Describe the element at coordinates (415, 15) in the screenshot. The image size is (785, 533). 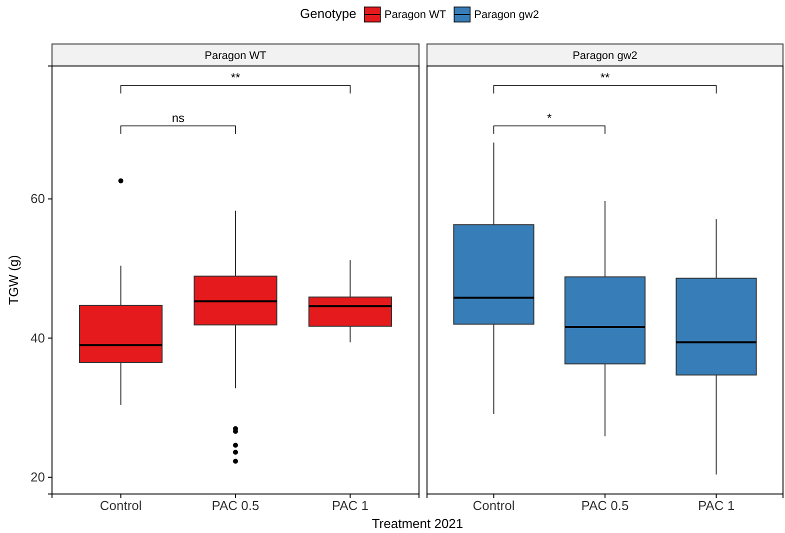
I see `legend-label: Paragon WT` at that location.